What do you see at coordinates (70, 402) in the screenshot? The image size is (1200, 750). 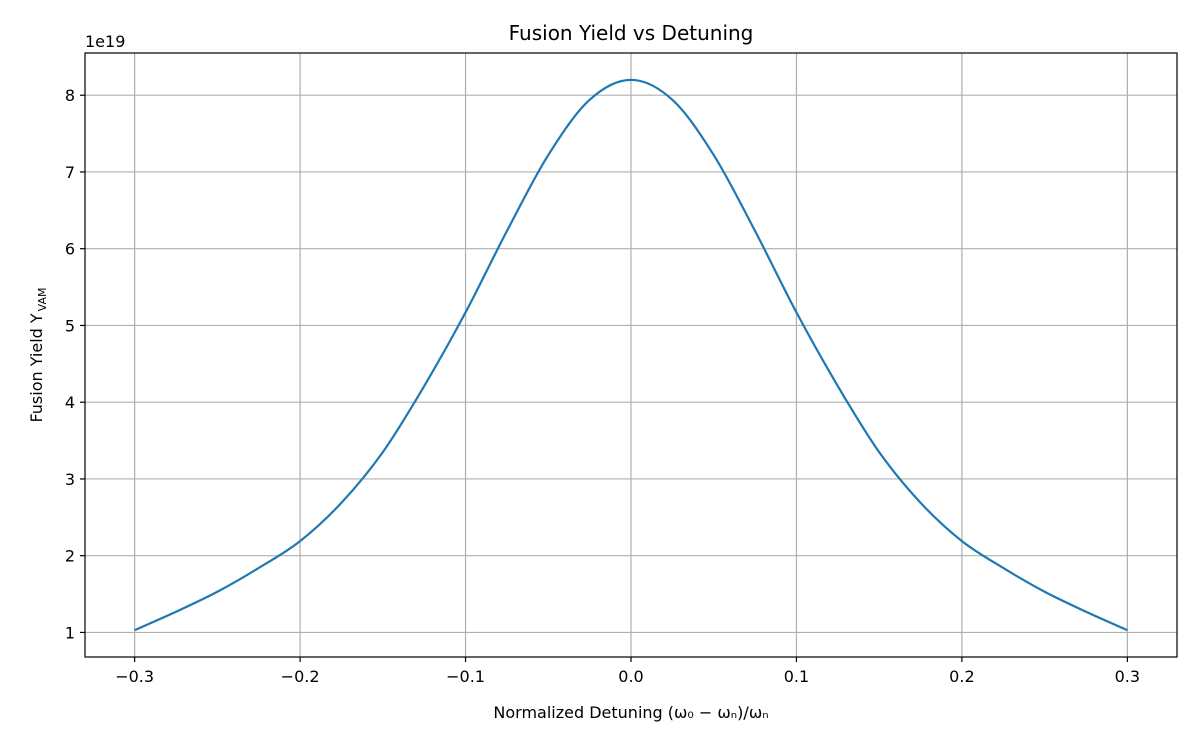 I see `y-tick-label: 4` at bounding box center [70, 402].